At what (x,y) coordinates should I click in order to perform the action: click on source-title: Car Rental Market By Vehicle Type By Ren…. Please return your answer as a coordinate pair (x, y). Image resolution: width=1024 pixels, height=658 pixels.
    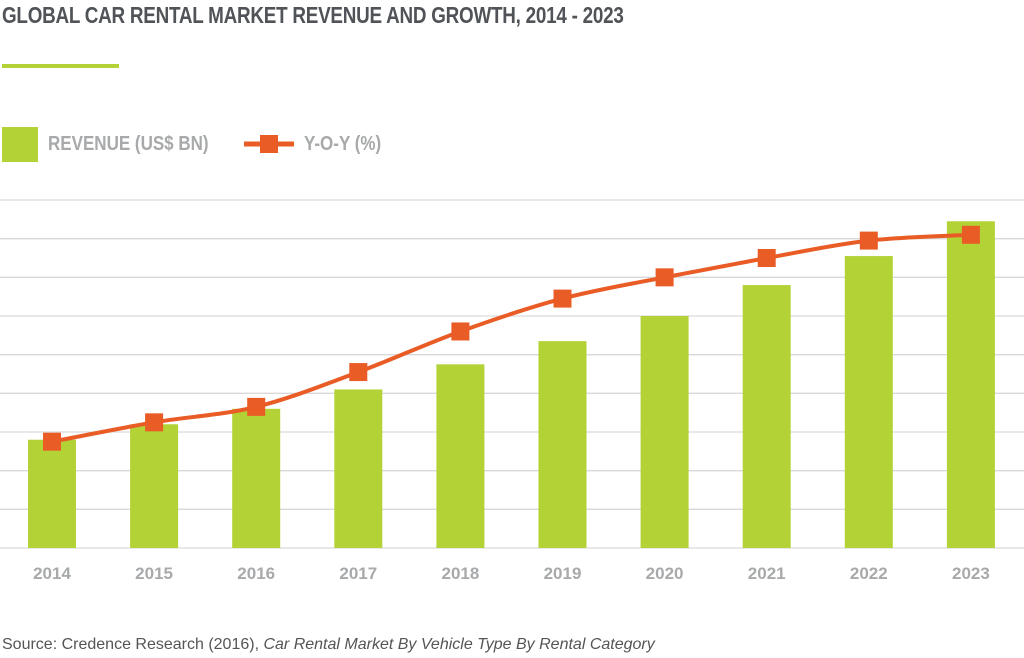
    Looking at the image, I should click on (459, 644).